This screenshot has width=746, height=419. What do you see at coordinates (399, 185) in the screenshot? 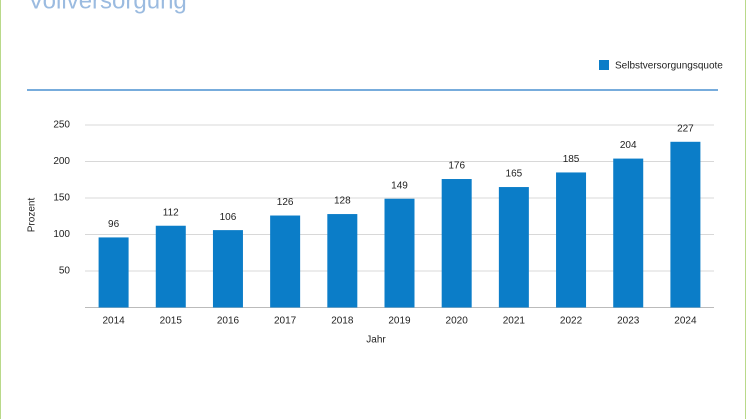
I see `data-label: 149` at bounding box center [399, 185].